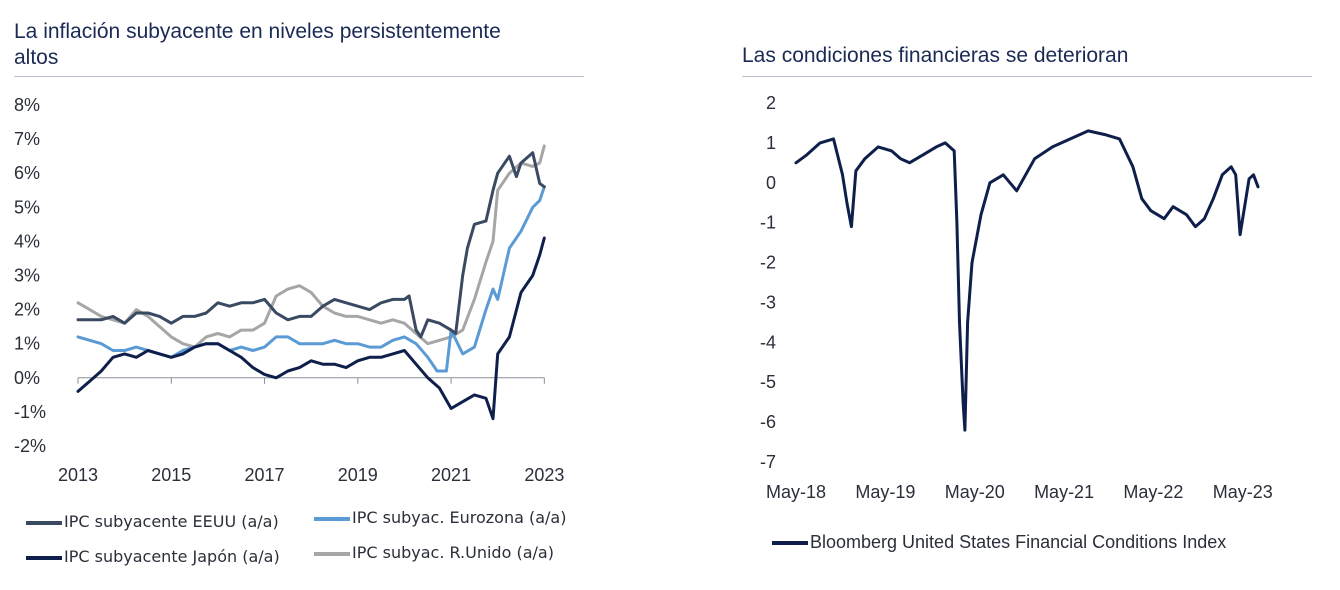 The image size is (1340, 590). Describe the element at coordinates (172, 556) in the screenshot. I see `legend-label-japon: IPC subyacente Japón (a/a)` at that location.